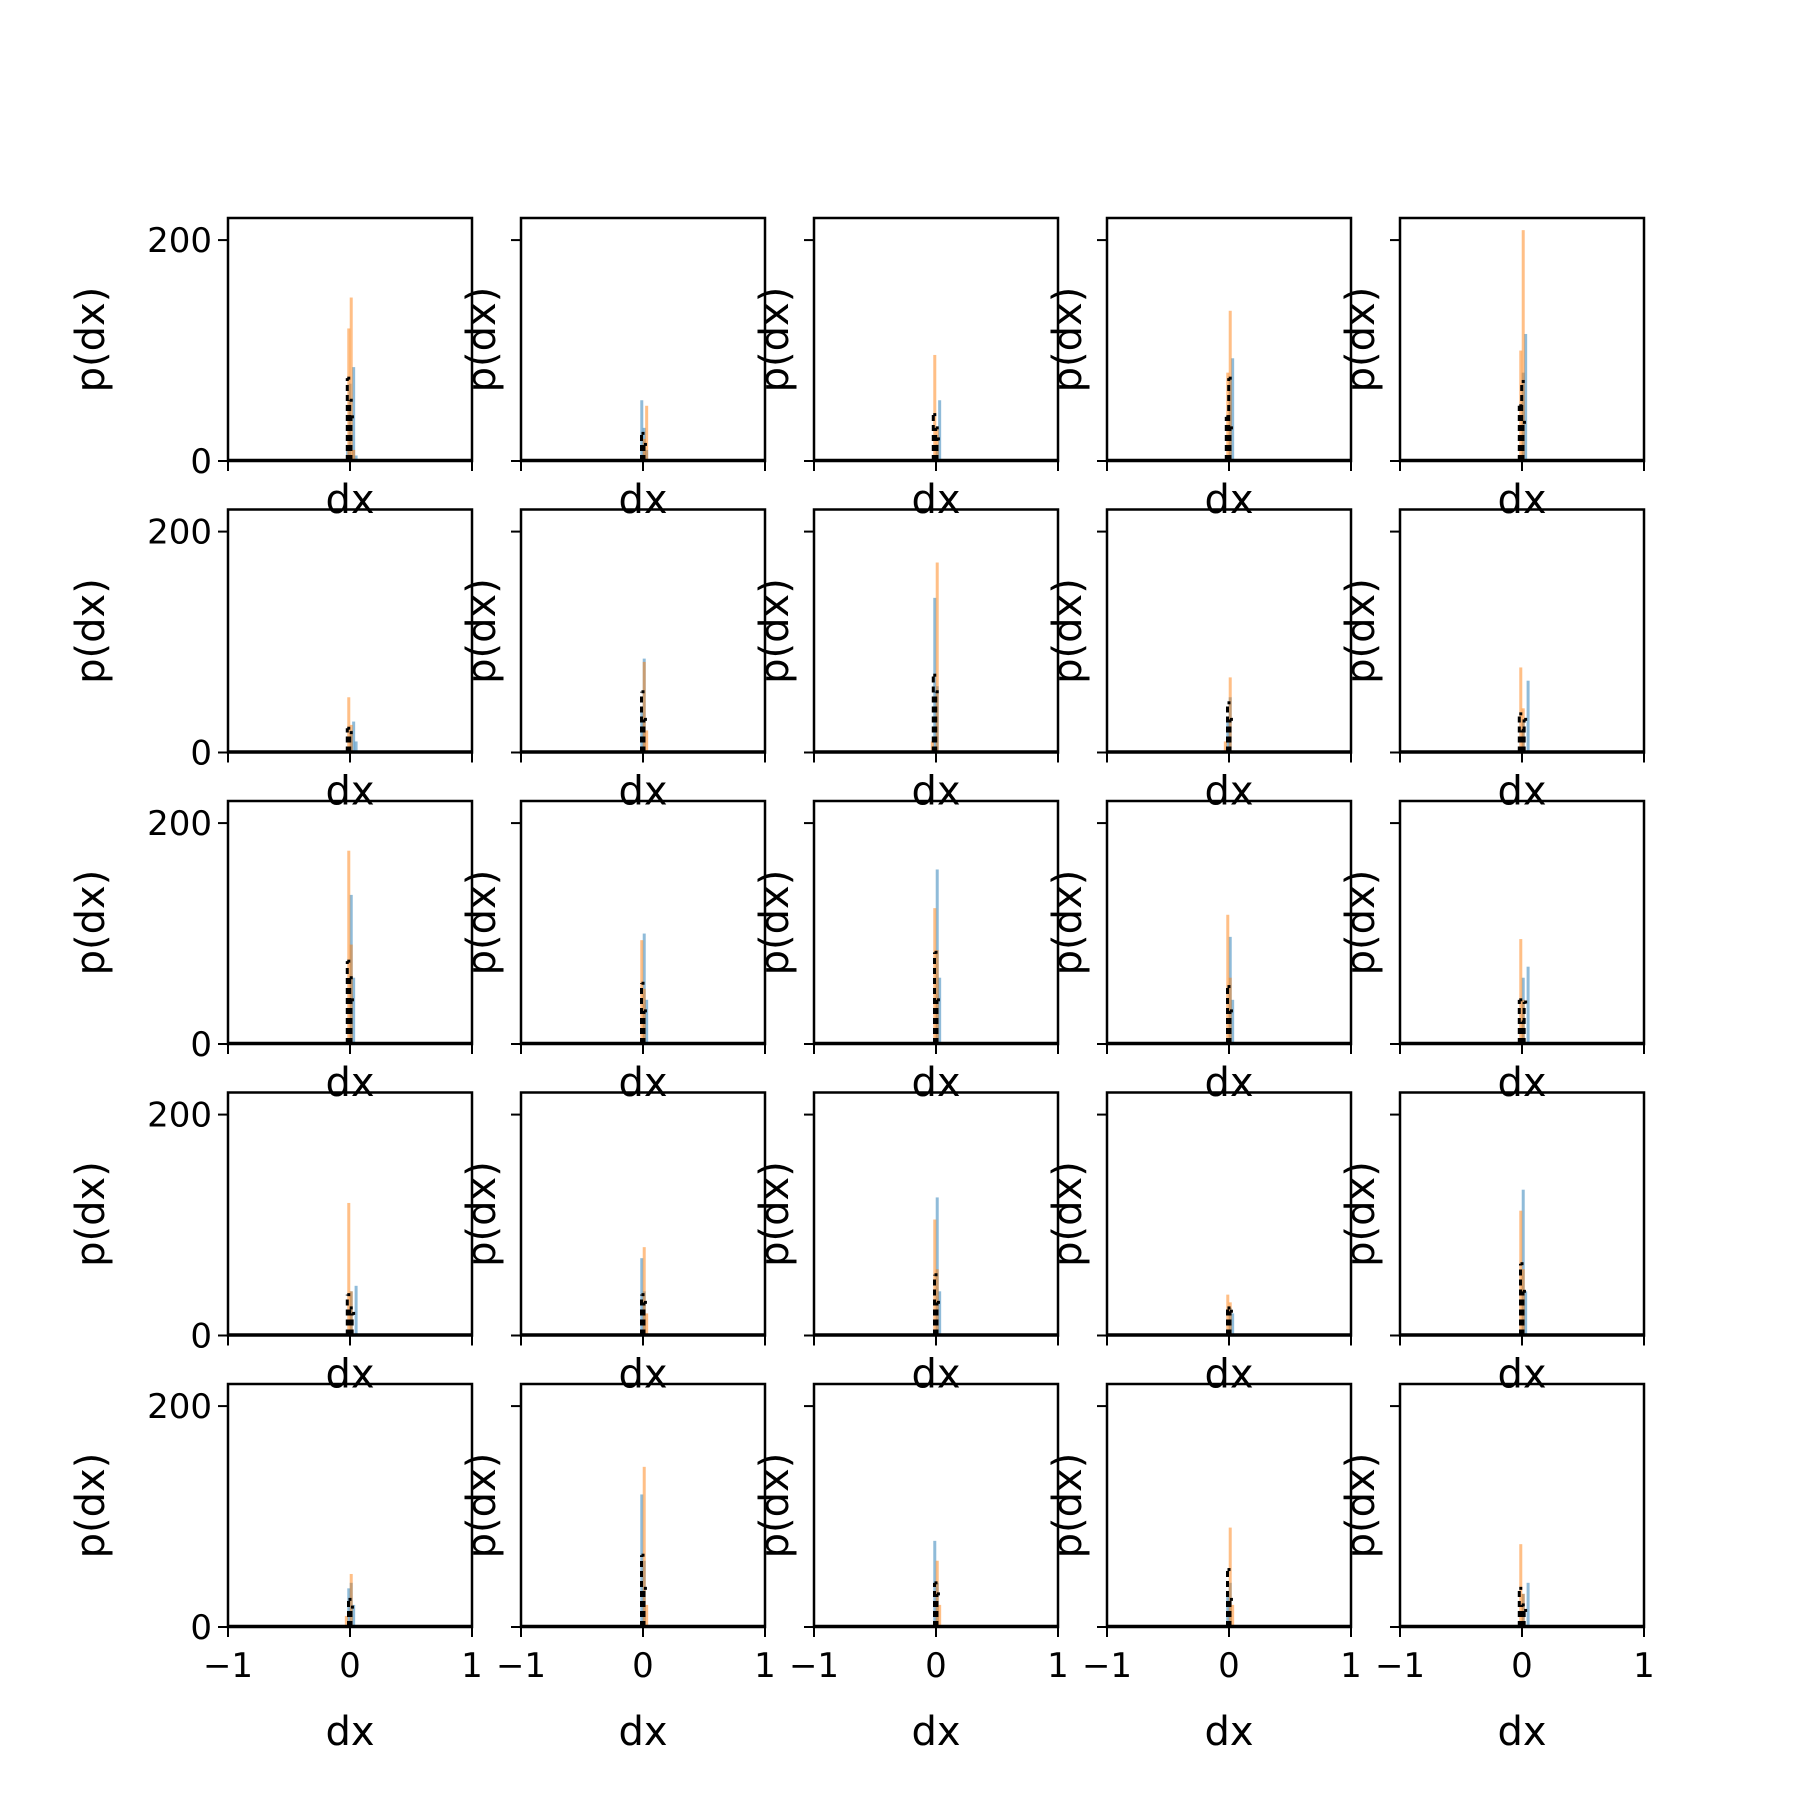 Image resolution: width=1800 pixels, height=1800 pixels. Describe the element at coordinates (271, 369) in the screenshot. I see `subplot-1-1: 0 200 dx p(dx)` at that location.